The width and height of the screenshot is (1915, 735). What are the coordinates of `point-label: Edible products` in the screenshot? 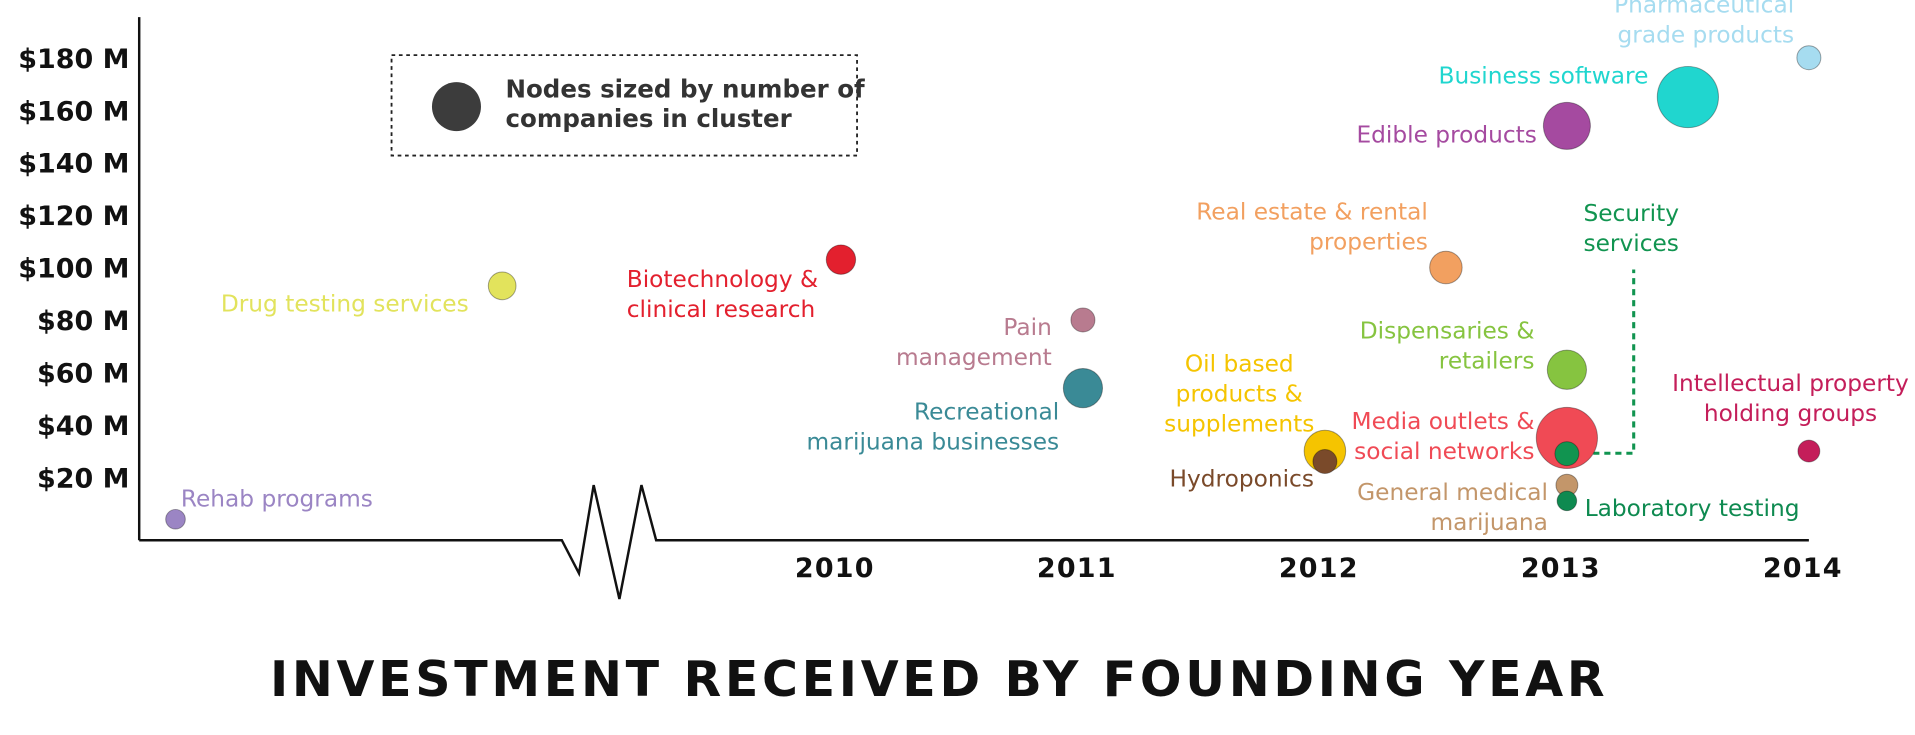 It's located at (1446, 134).